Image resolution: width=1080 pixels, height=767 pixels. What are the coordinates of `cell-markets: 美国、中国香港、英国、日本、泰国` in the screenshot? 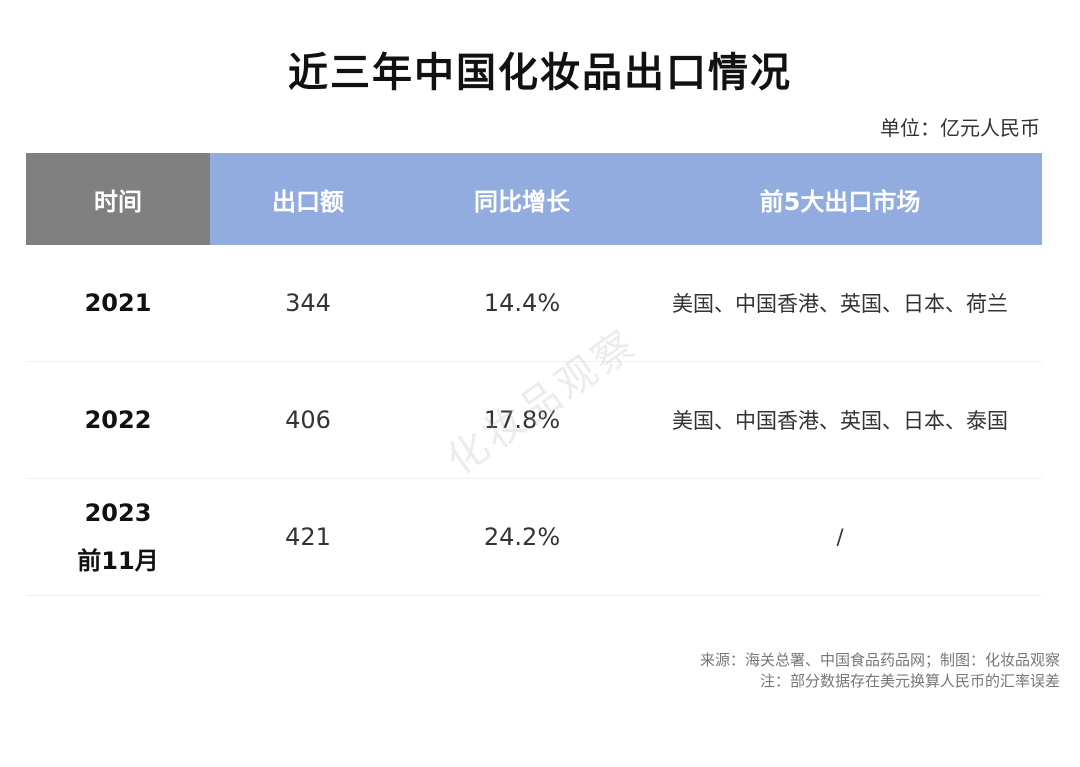 It's located at (840, 421).